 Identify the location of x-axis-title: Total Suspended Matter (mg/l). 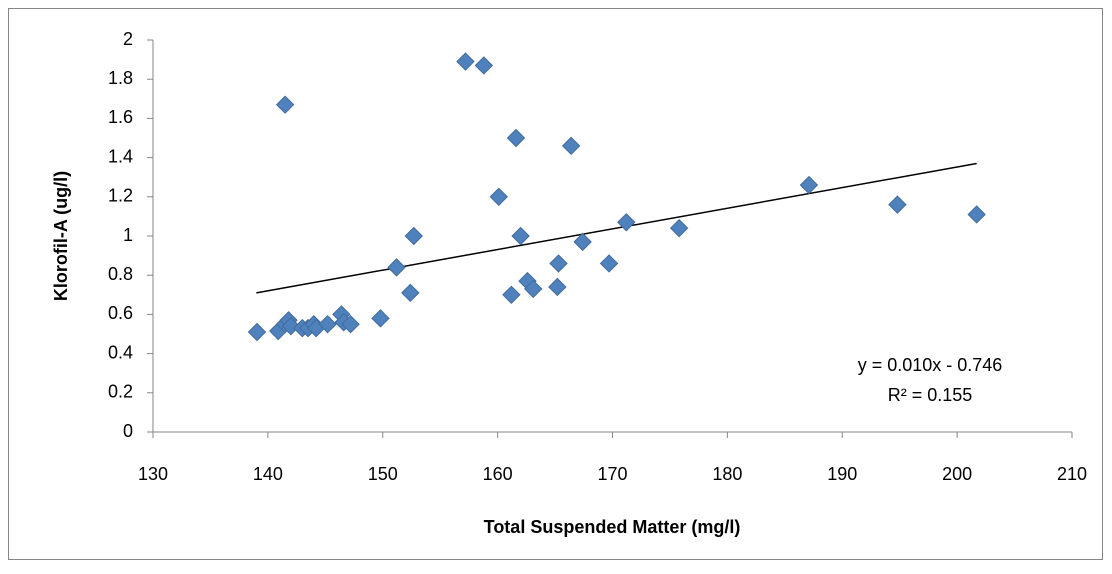
(612, 527).